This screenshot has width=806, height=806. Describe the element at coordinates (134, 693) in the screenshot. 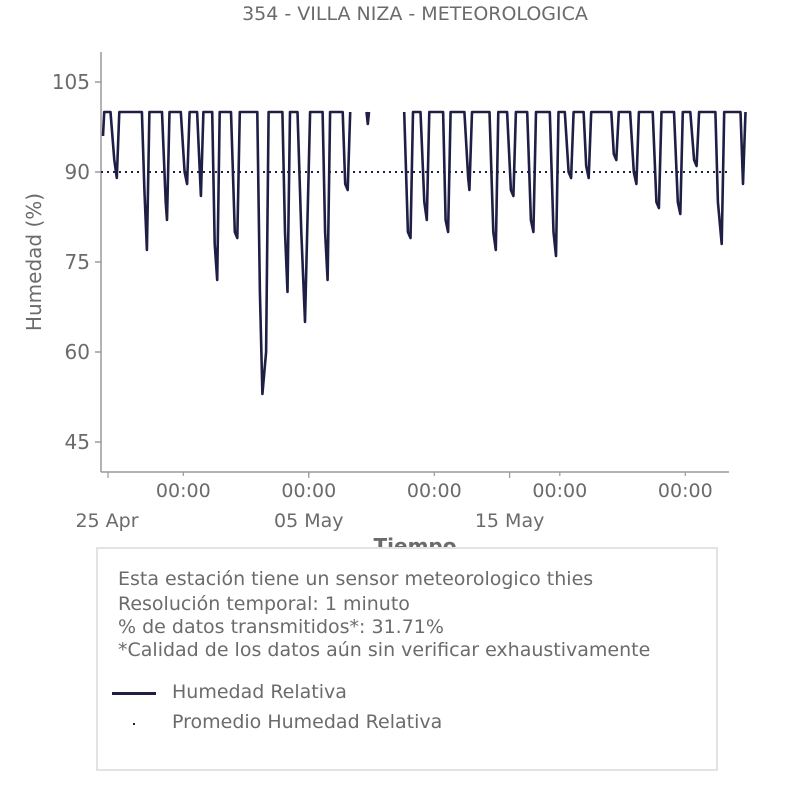

I see `legend-line-swatch` at that location.